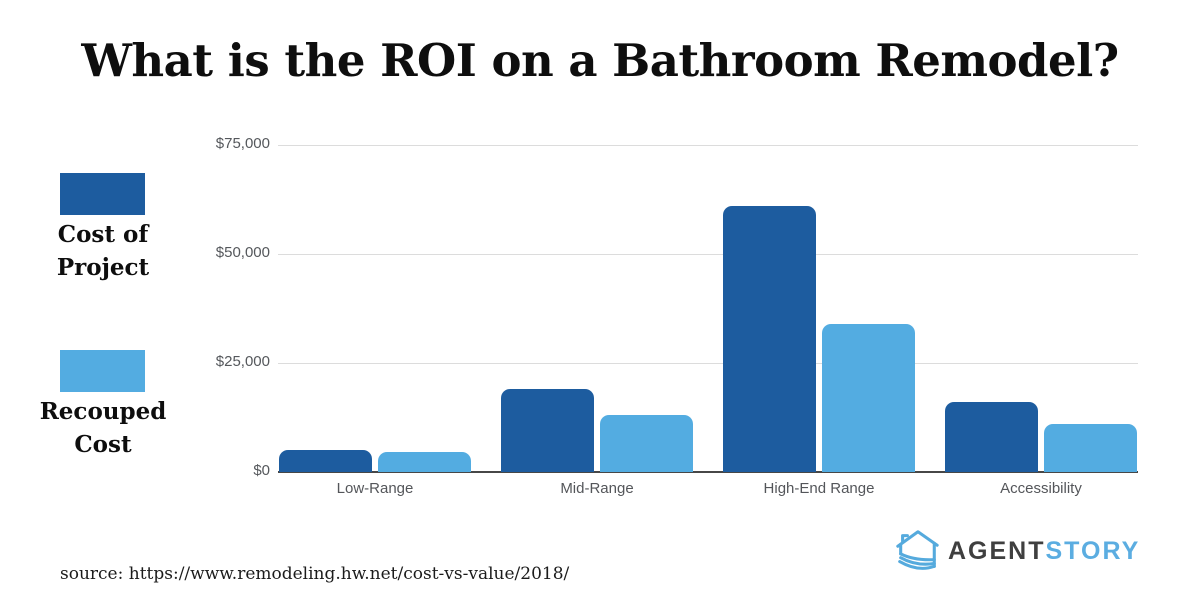  What do you see at coordinates (375, 488) in the screenshot?
I see `x-axis-category-label: Low-Range` at bounding box center [375, 488].